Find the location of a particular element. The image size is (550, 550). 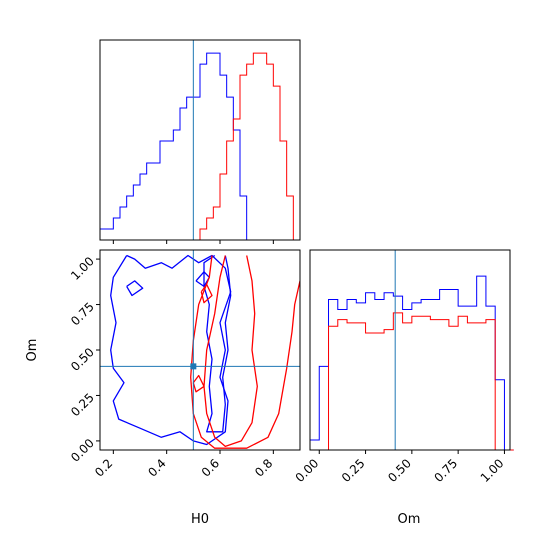

contour-y-tick-label: 0.50 is located at coordinates (82, 359).